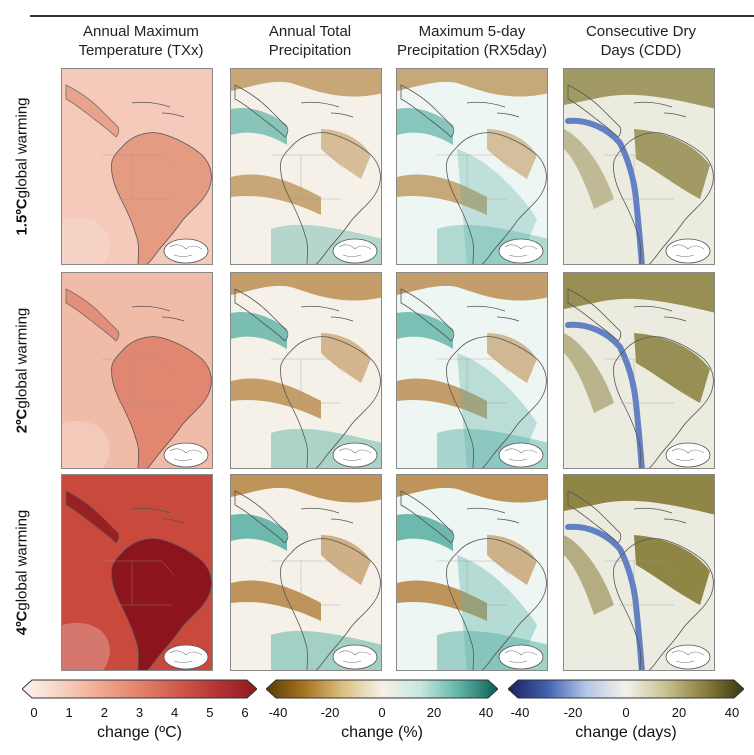  What do you see at coordinates (472, 50) in the screenshot?
I see `column-header-line: Precipitation (RX5day)` at bounding box center [472, 50].